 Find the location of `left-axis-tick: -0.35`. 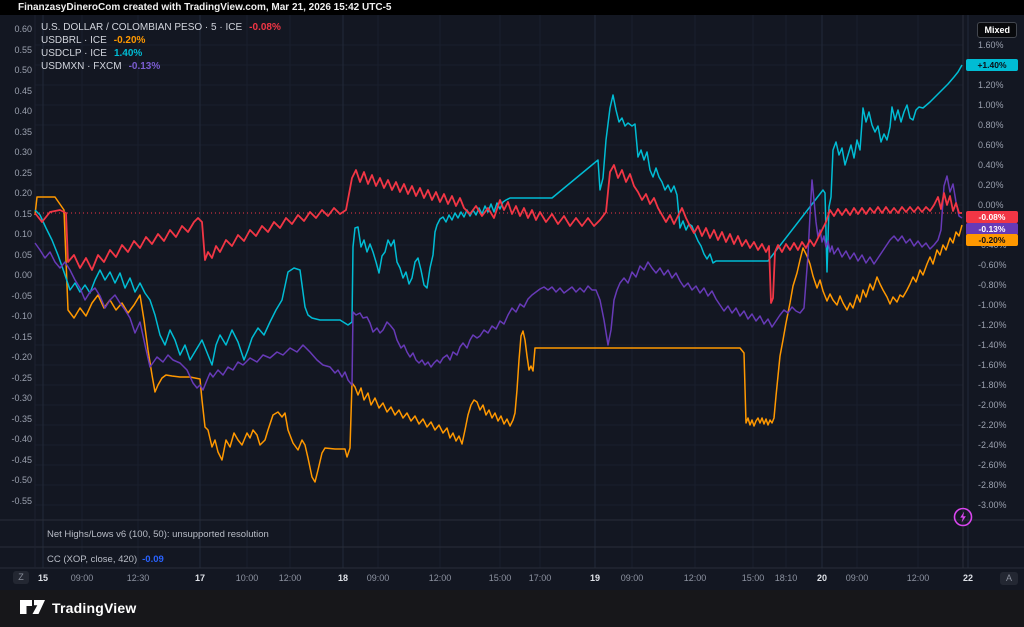

left-axis-tick: -0.35 is located at coordinates (21, 418).